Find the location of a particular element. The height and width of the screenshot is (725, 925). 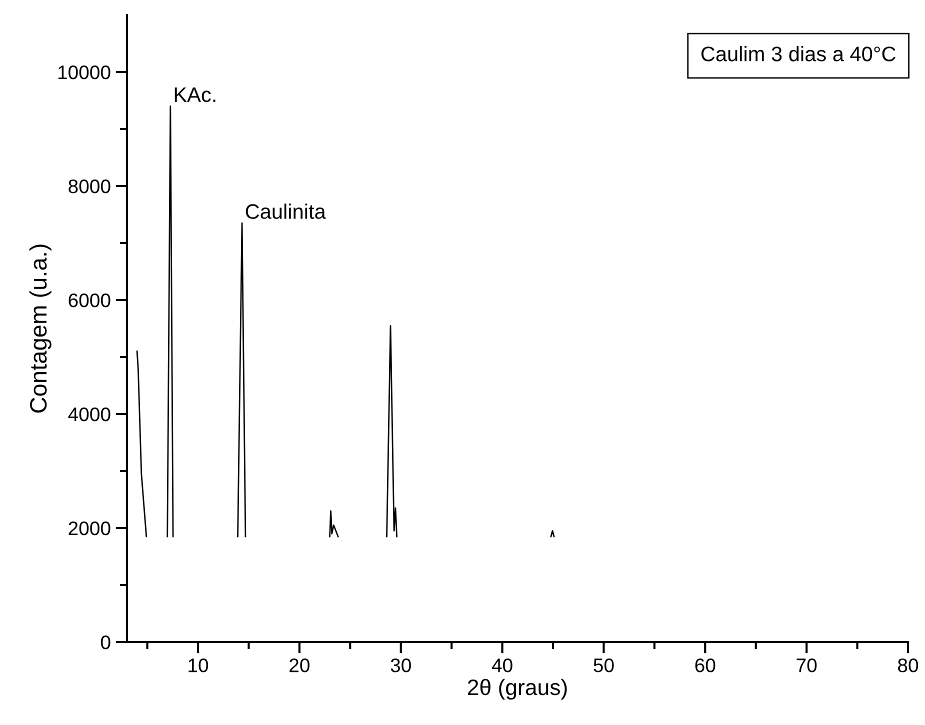

x-tick-label: 60 is located at coordinates (705, 665).